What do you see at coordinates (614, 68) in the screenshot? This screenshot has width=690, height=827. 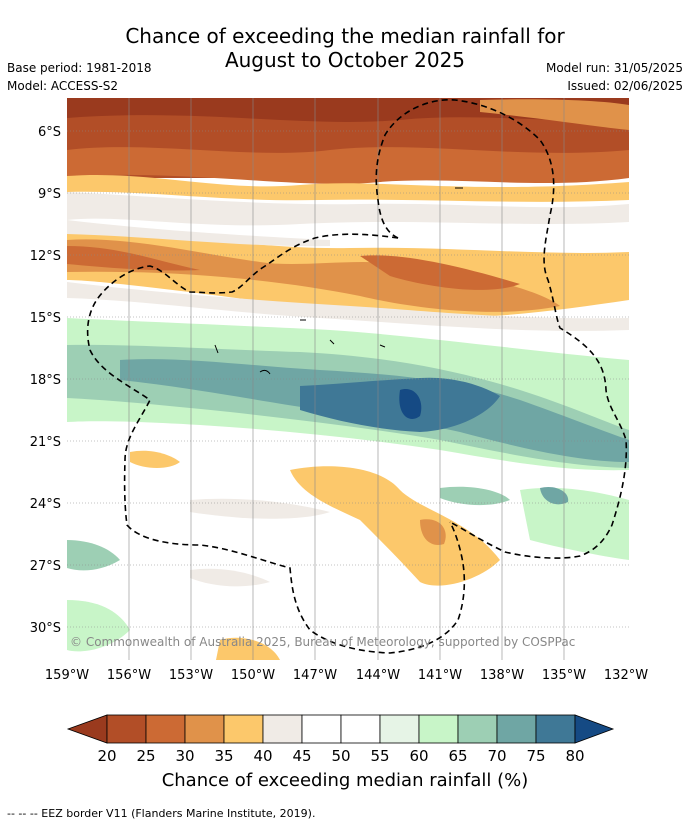 I see `model-run-text: Model run: 31/05/2025` at bounding box center [614, 68].